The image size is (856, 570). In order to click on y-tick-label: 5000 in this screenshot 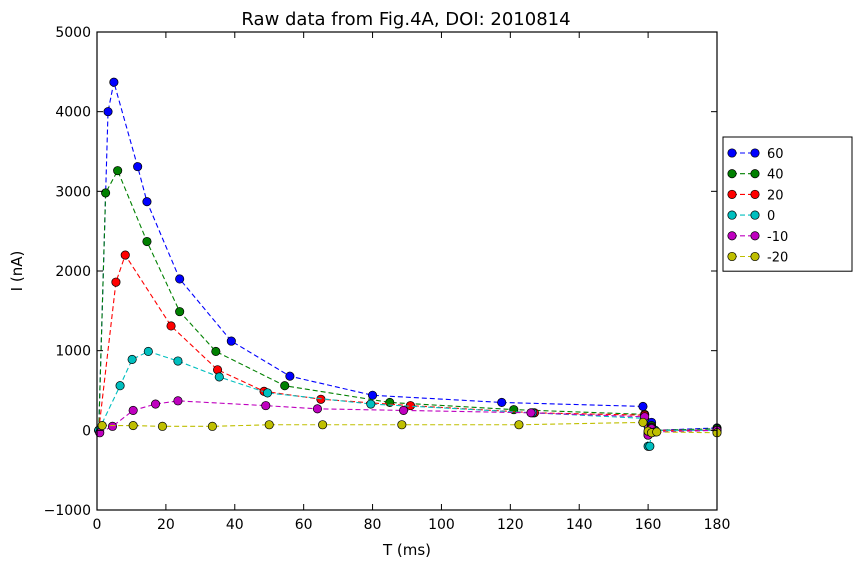, I will do `click(73, 33)`.